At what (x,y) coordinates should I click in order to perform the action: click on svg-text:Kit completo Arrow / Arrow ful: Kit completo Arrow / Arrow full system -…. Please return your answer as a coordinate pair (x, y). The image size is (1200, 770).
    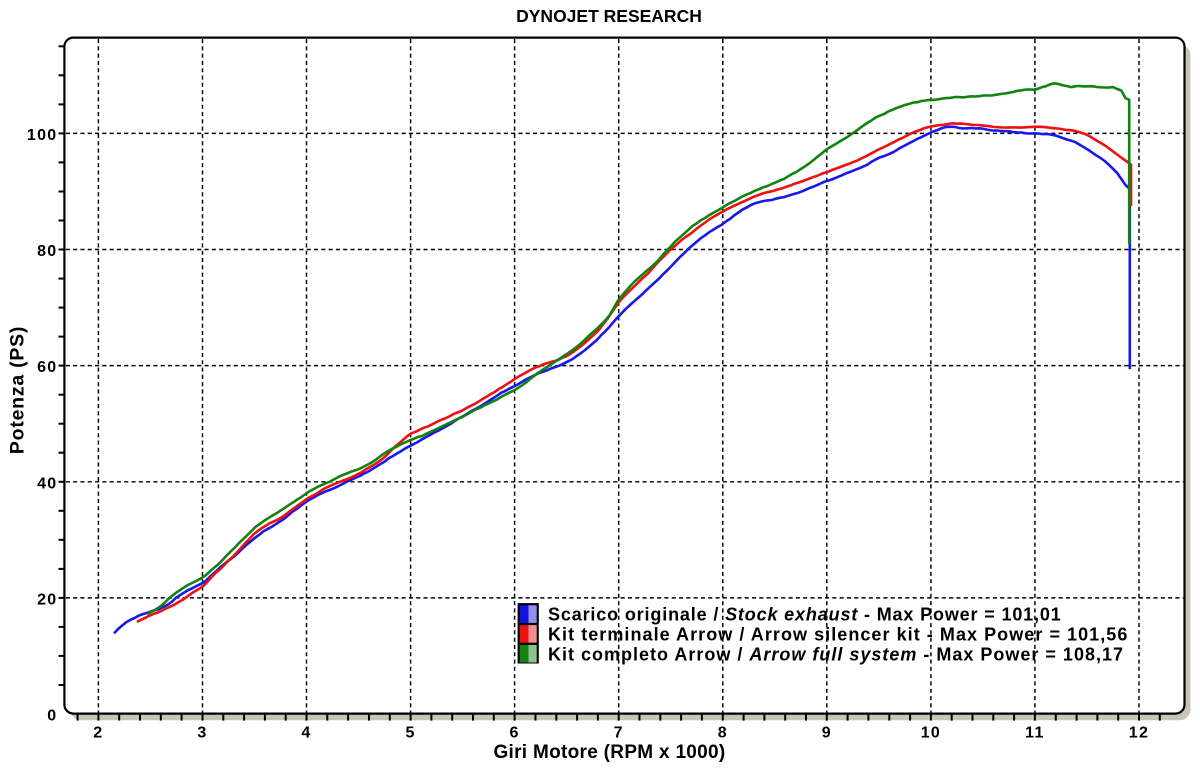
    Looking at the image, I should click on (836, 654).